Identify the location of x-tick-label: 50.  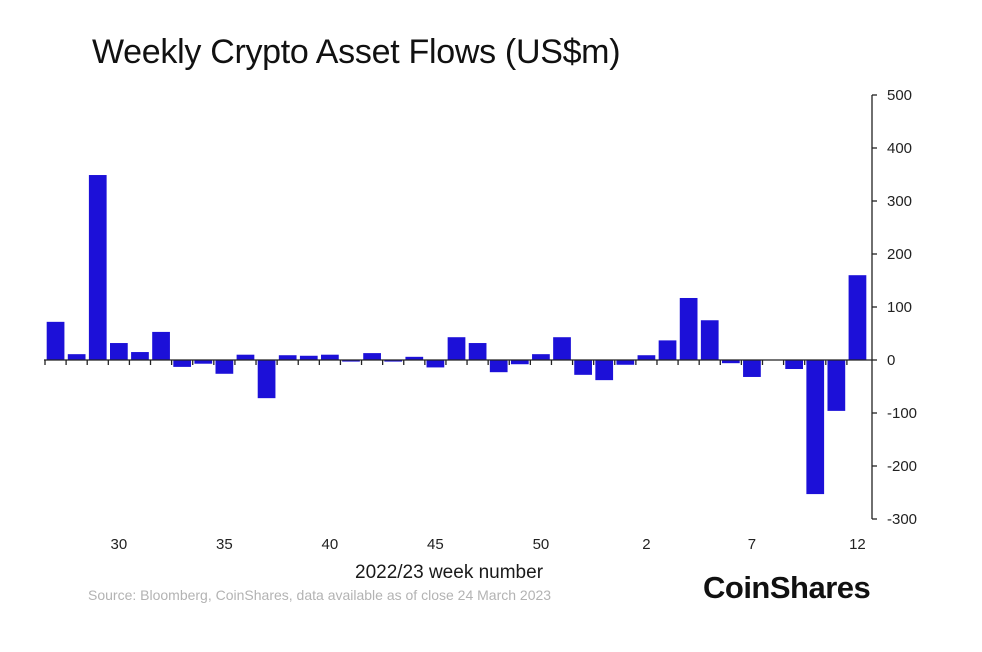
(541, 544).